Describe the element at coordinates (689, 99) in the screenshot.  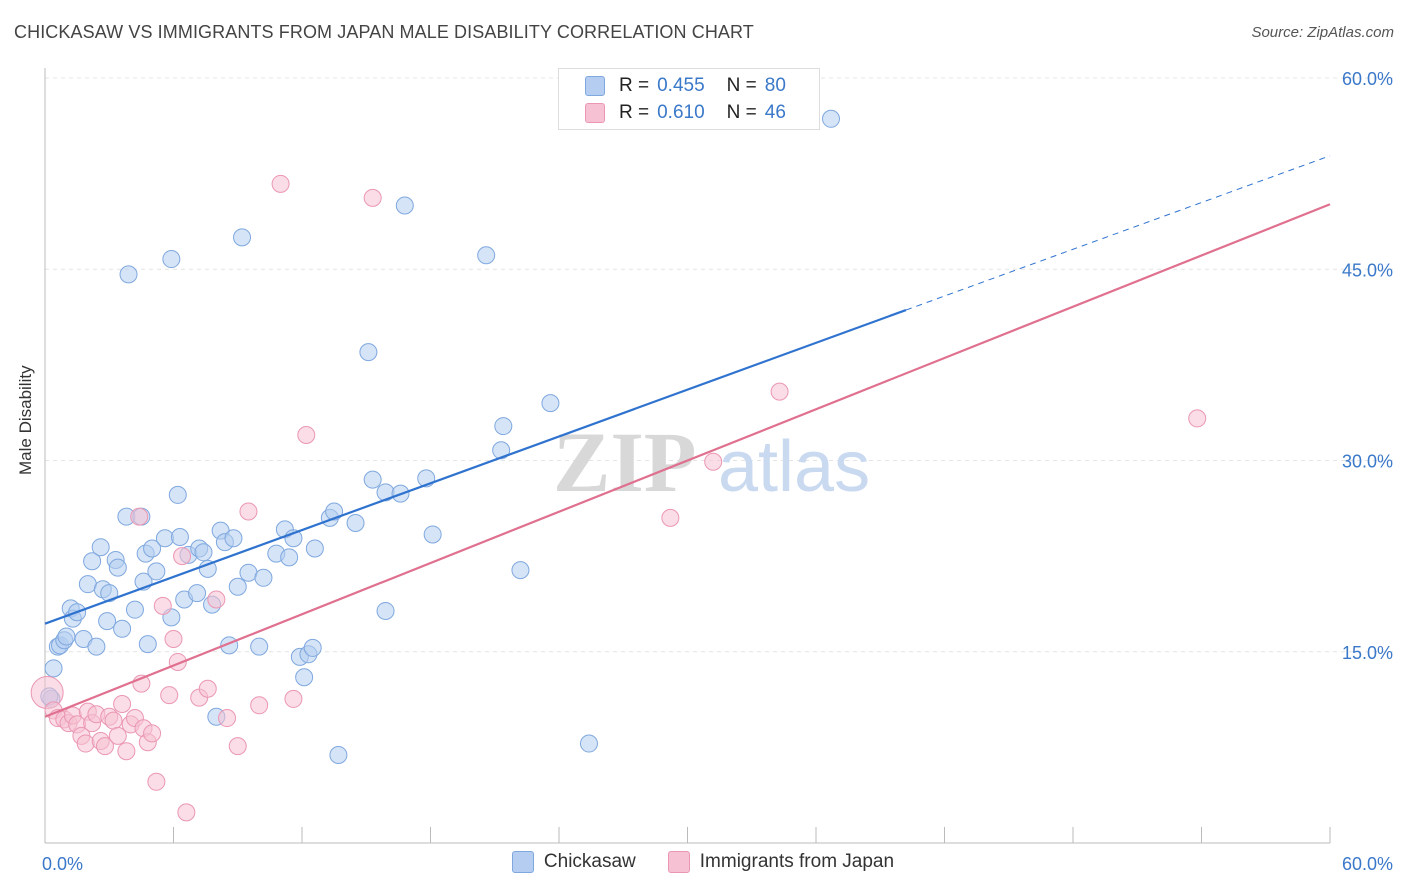
I see `stats-legend: R = 0.455 N = 80 R = 0.610 N = 46` at that location.